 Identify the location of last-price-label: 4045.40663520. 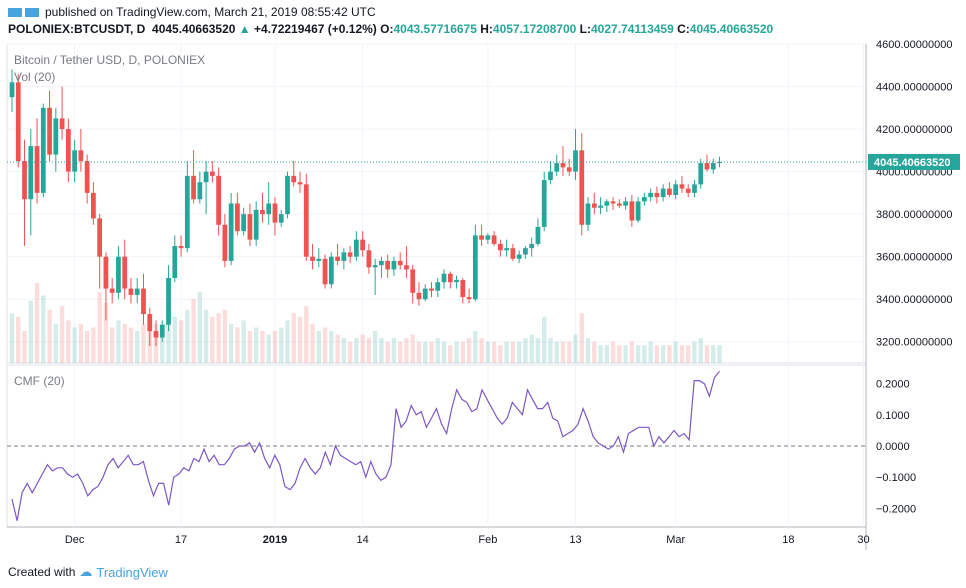
(912, 163).